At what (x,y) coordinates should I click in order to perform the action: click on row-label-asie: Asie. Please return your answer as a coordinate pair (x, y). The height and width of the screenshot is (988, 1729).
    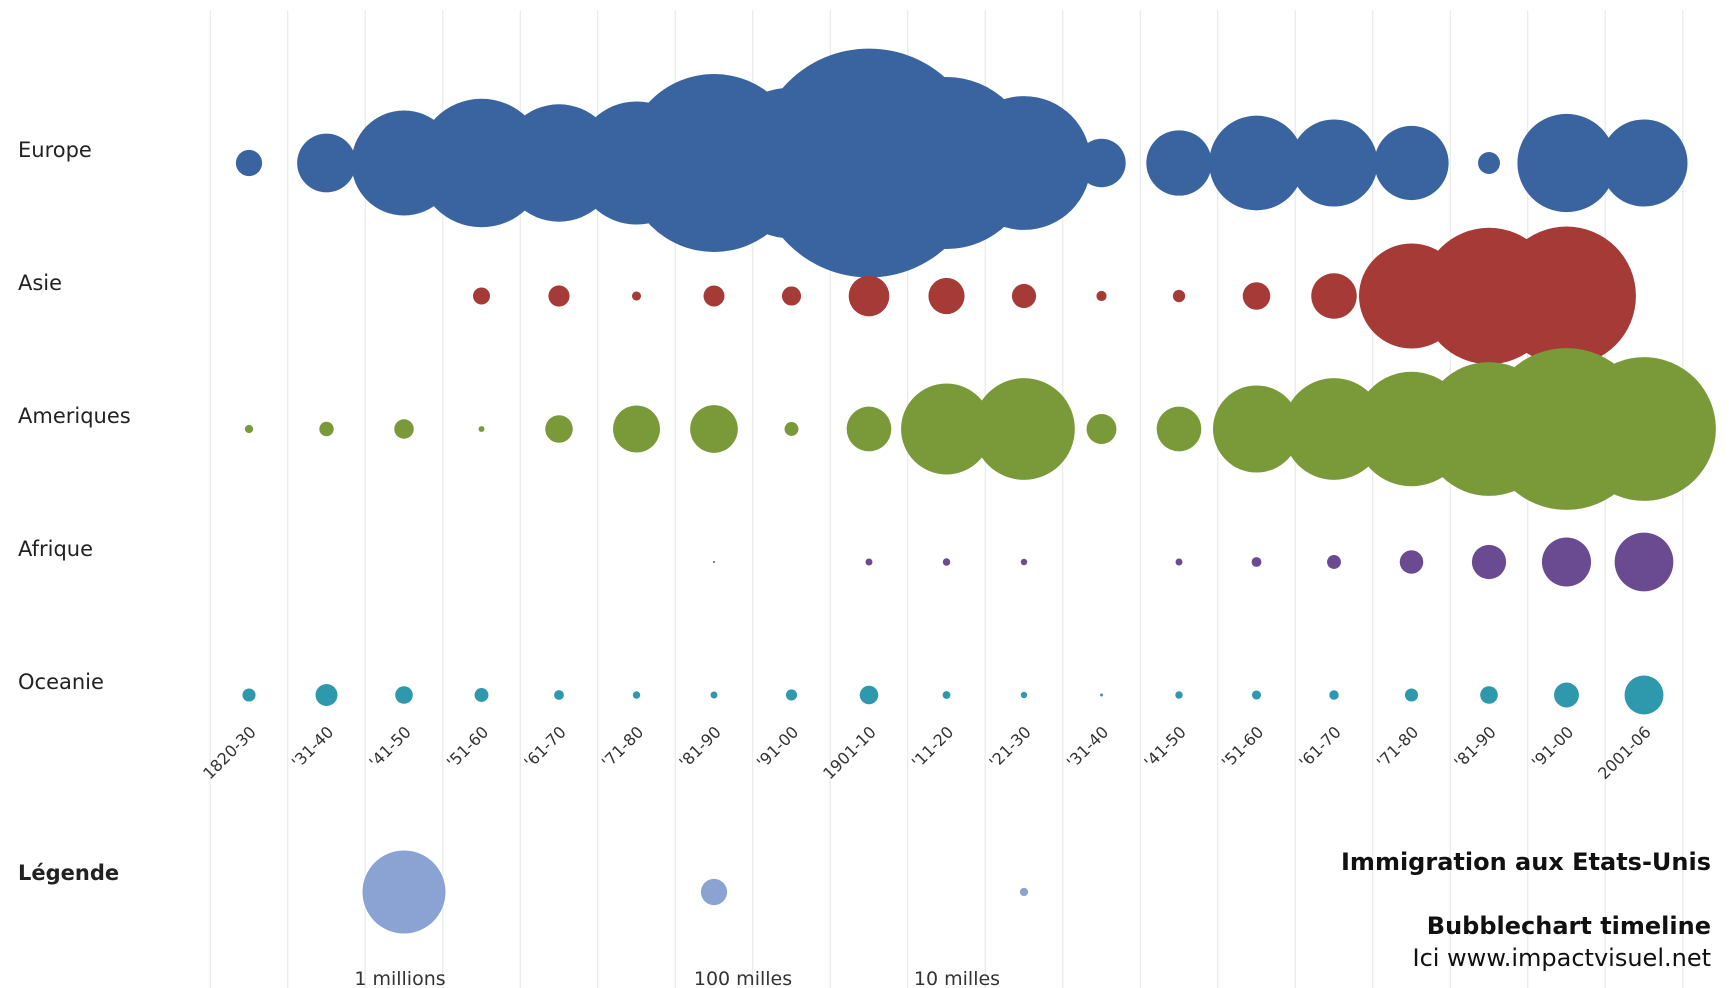
    Looking at the image, I should click on (40, 283).